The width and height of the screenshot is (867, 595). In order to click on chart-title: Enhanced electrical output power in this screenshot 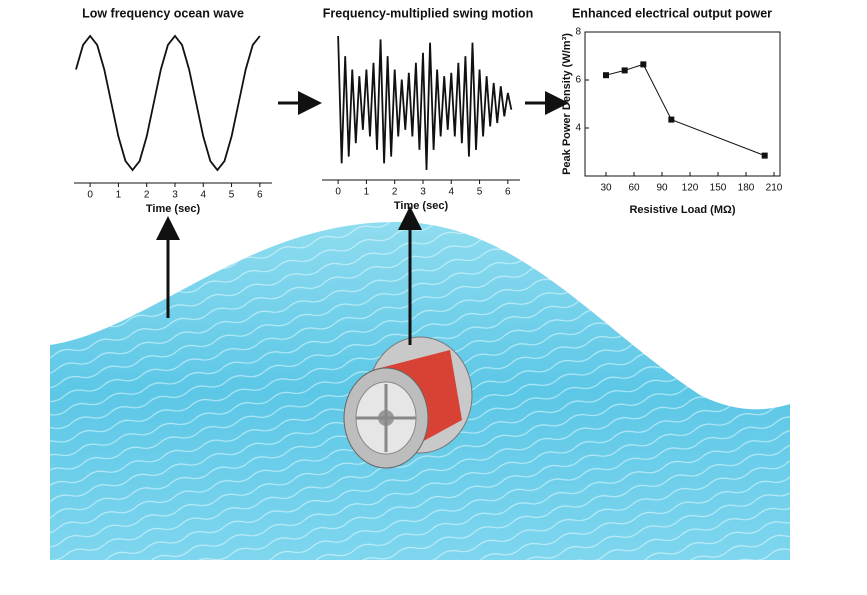, I will do `click(672, 13)`.